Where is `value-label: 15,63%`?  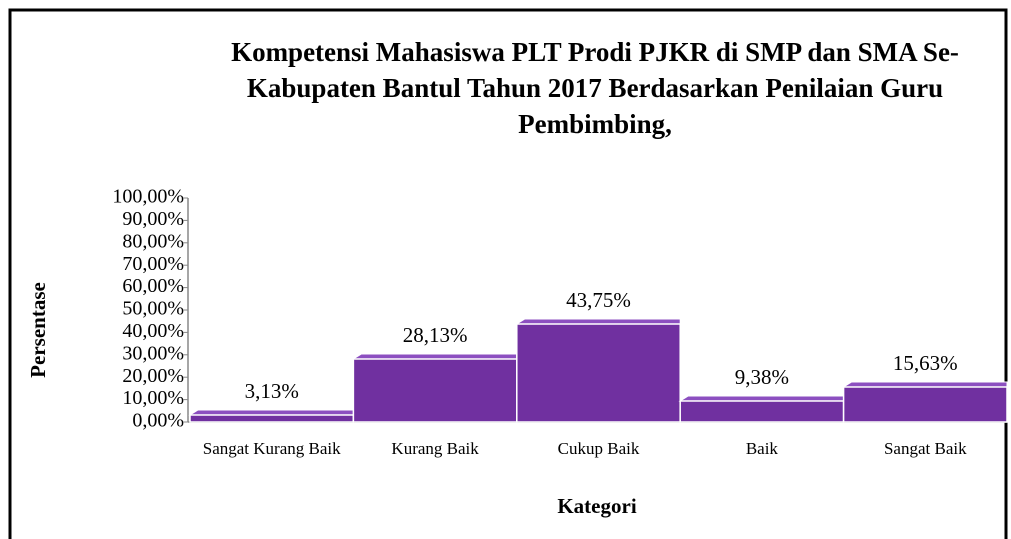 value-label: 15,63% is located at coordinates (925, 363).